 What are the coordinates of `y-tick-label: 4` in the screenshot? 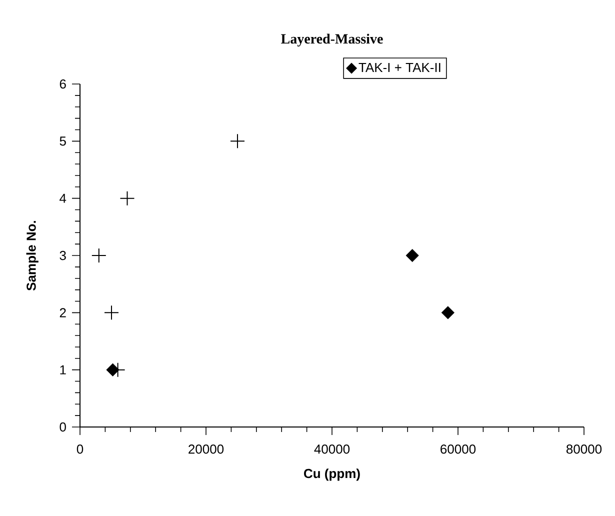 It's located at (63, 198).